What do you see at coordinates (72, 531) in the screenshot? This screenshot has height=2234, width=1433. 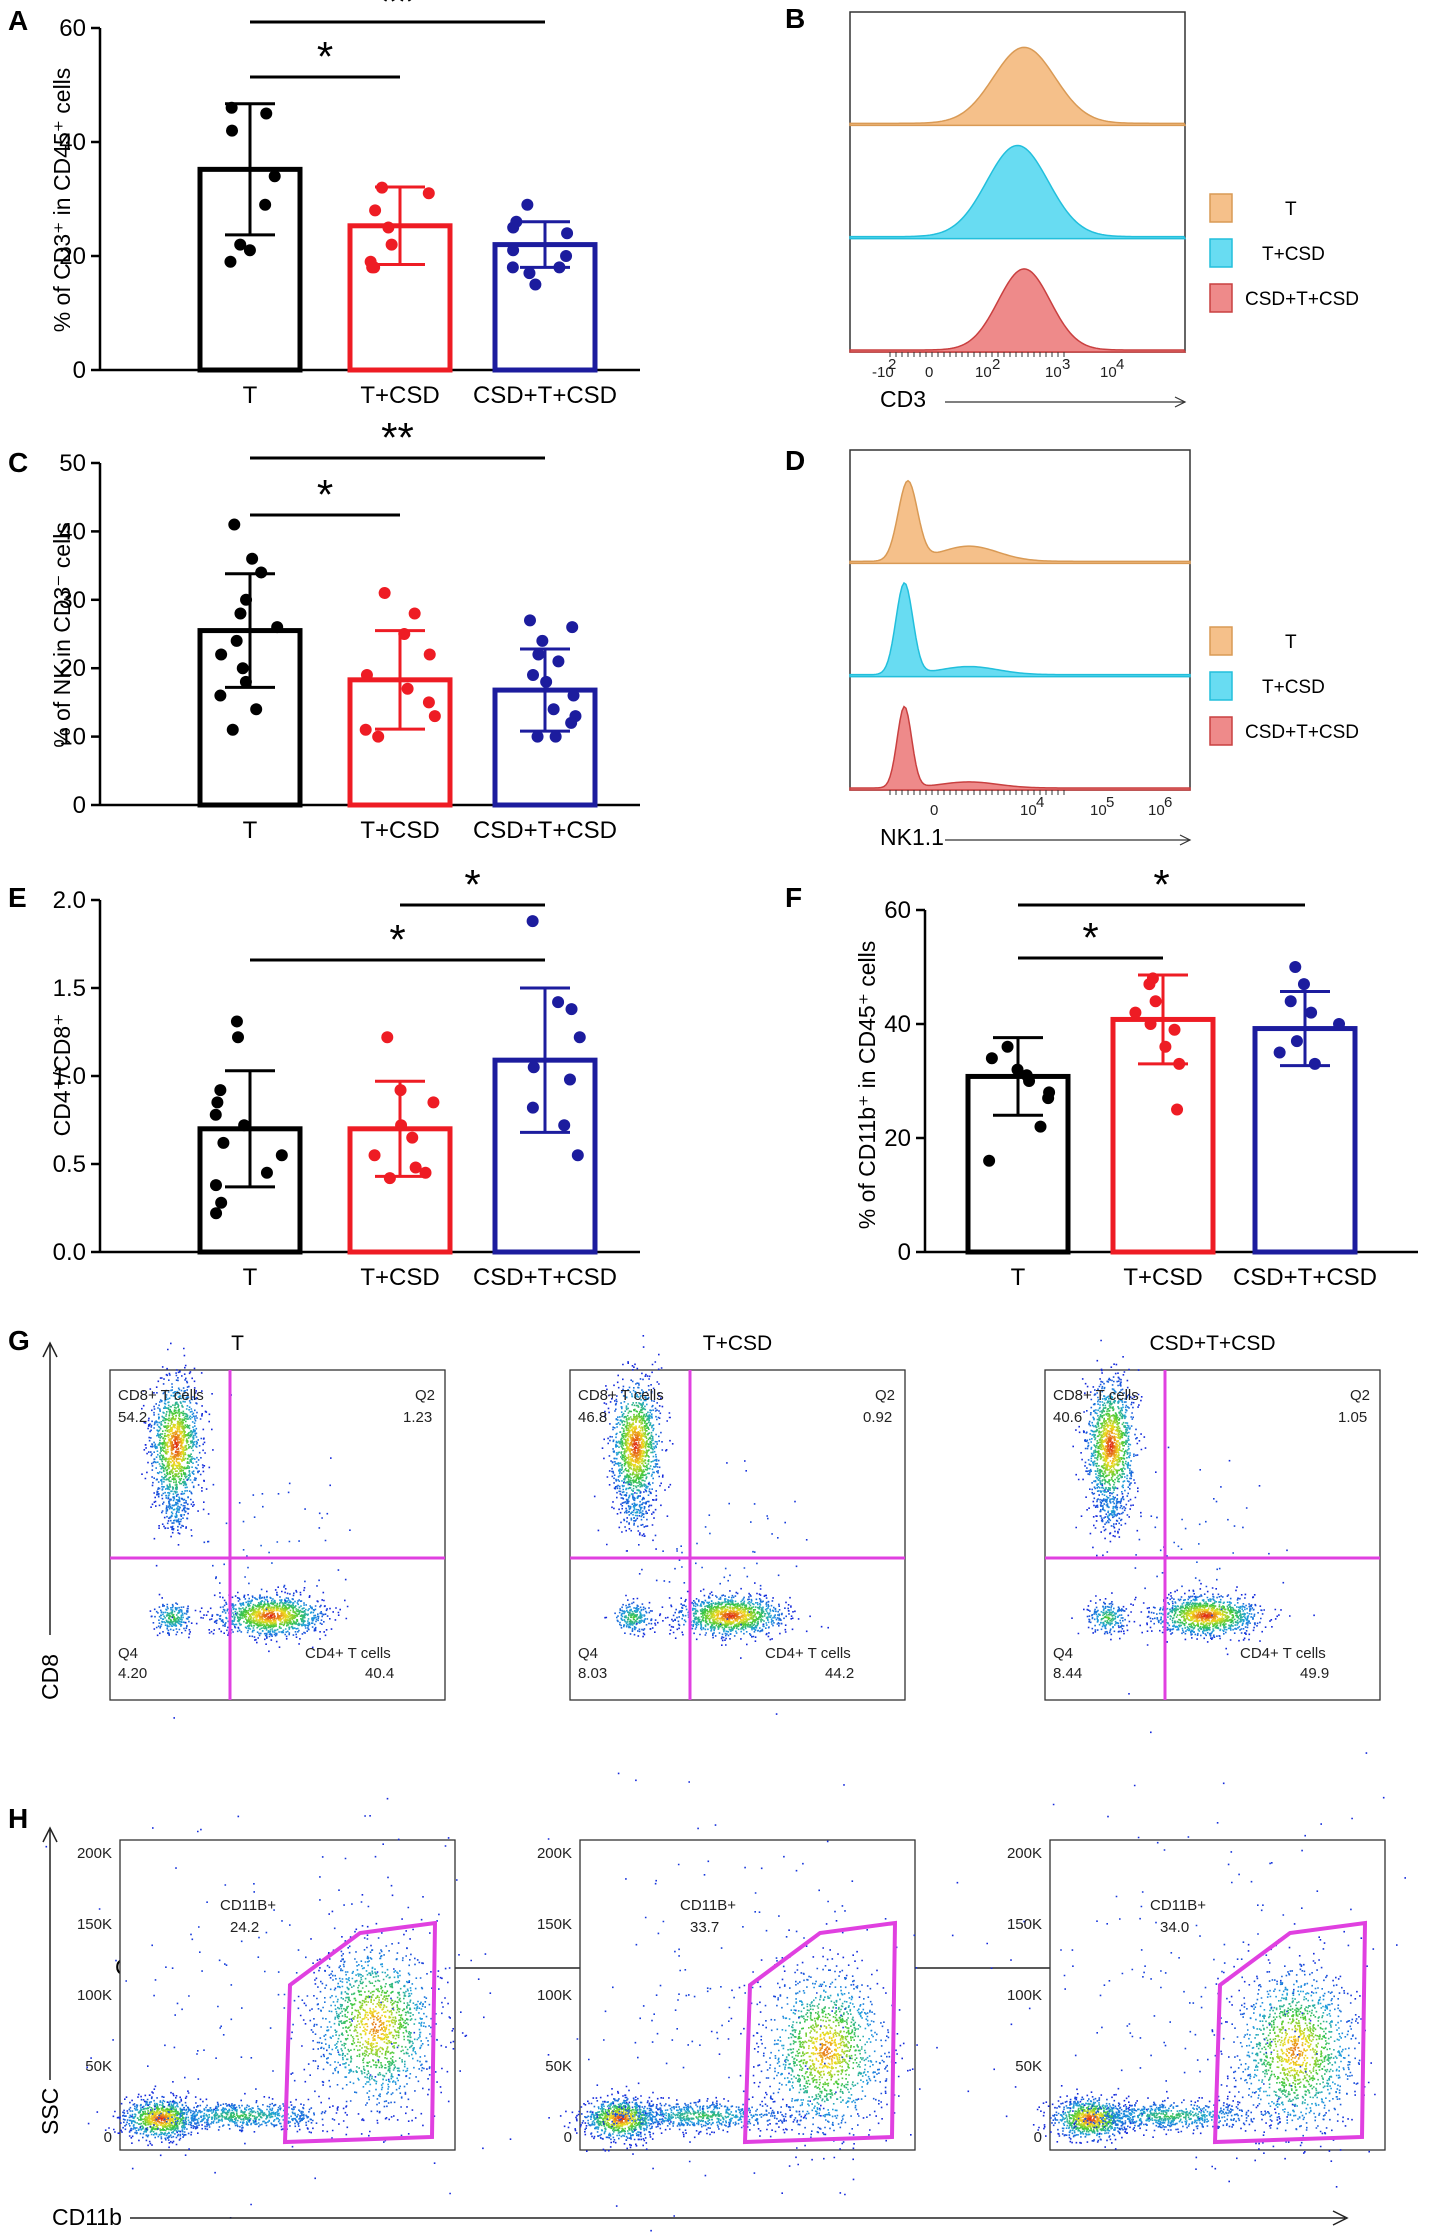 I see `y-tick-label: 40` at bounding box center [72, 531].